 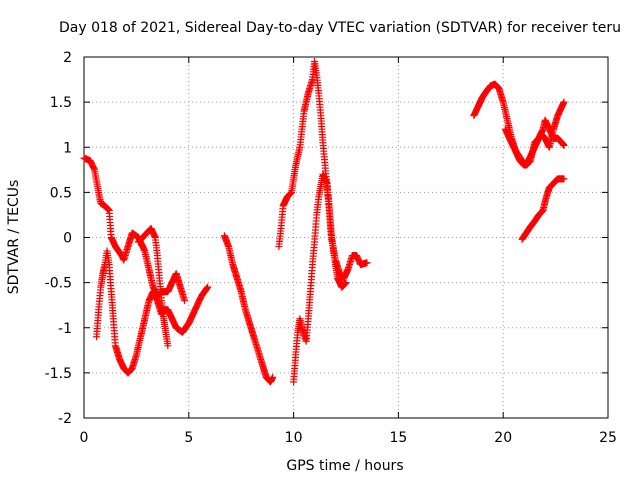 What do you see at coordinates (58, 284) in the screenshot?
I see `y-tick-label: -0.5` at bounding box center [58, 284].